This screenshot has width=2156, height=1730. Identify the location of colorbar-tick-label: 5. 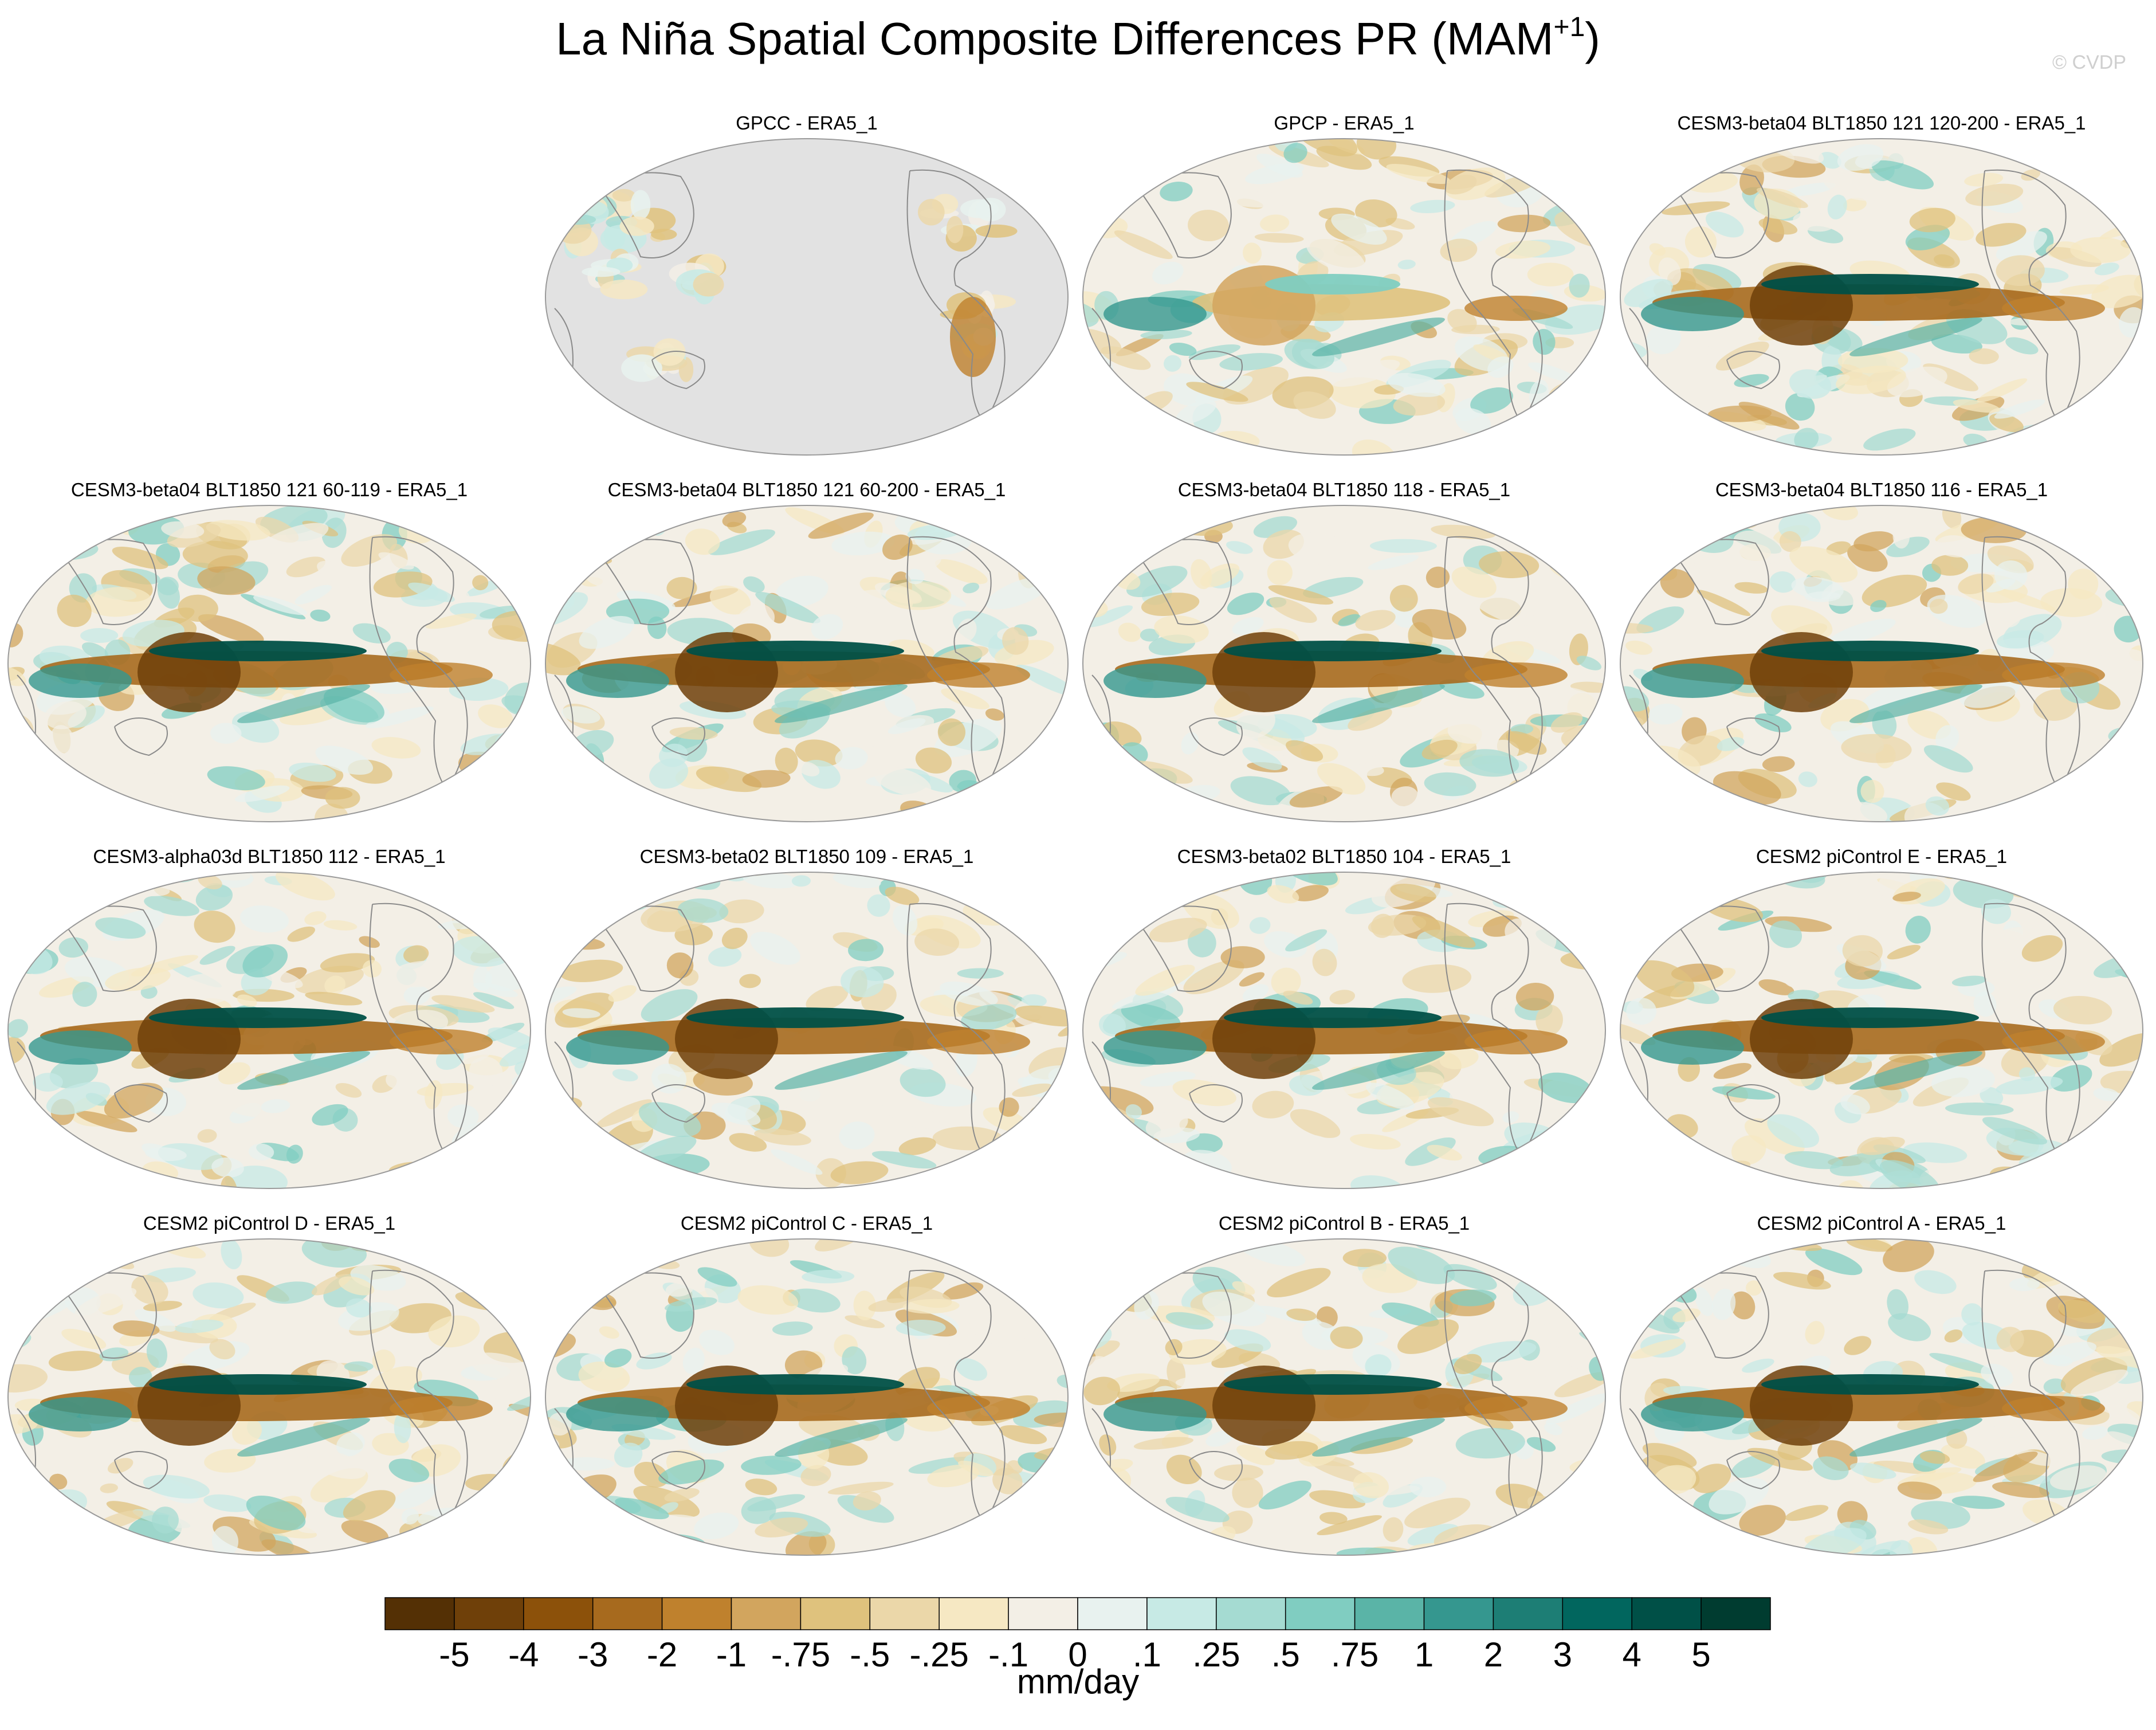
(1700, 1654).